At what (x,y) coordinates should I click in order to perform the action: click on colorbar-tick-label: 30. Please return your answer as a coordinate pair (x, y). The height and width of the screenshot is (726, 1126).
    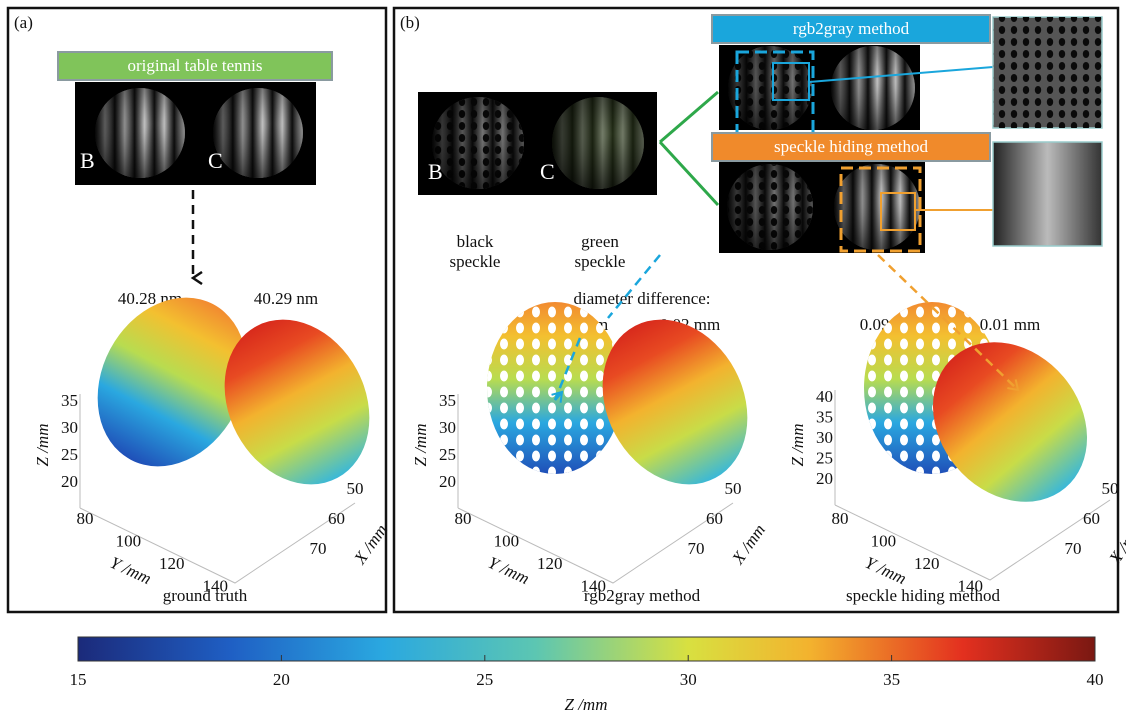
    Looking at the image, I should click on (688, 679).